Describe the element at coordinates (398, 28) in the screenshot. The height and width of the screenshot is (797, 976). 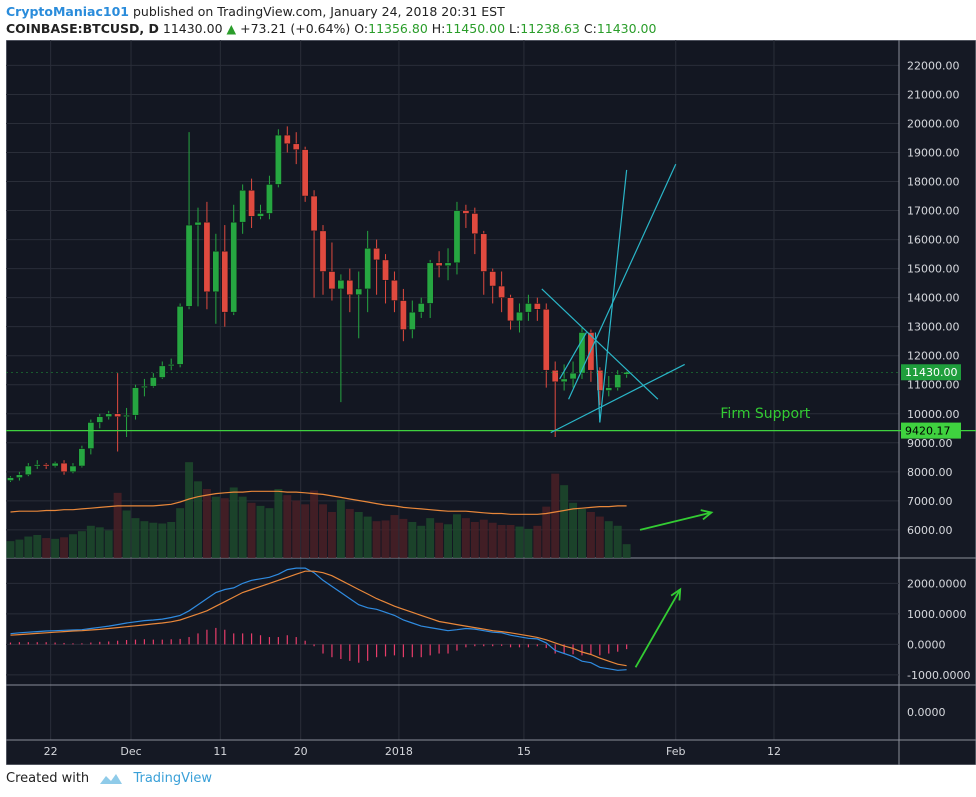
I see `open-value: 11356.80` at that location.